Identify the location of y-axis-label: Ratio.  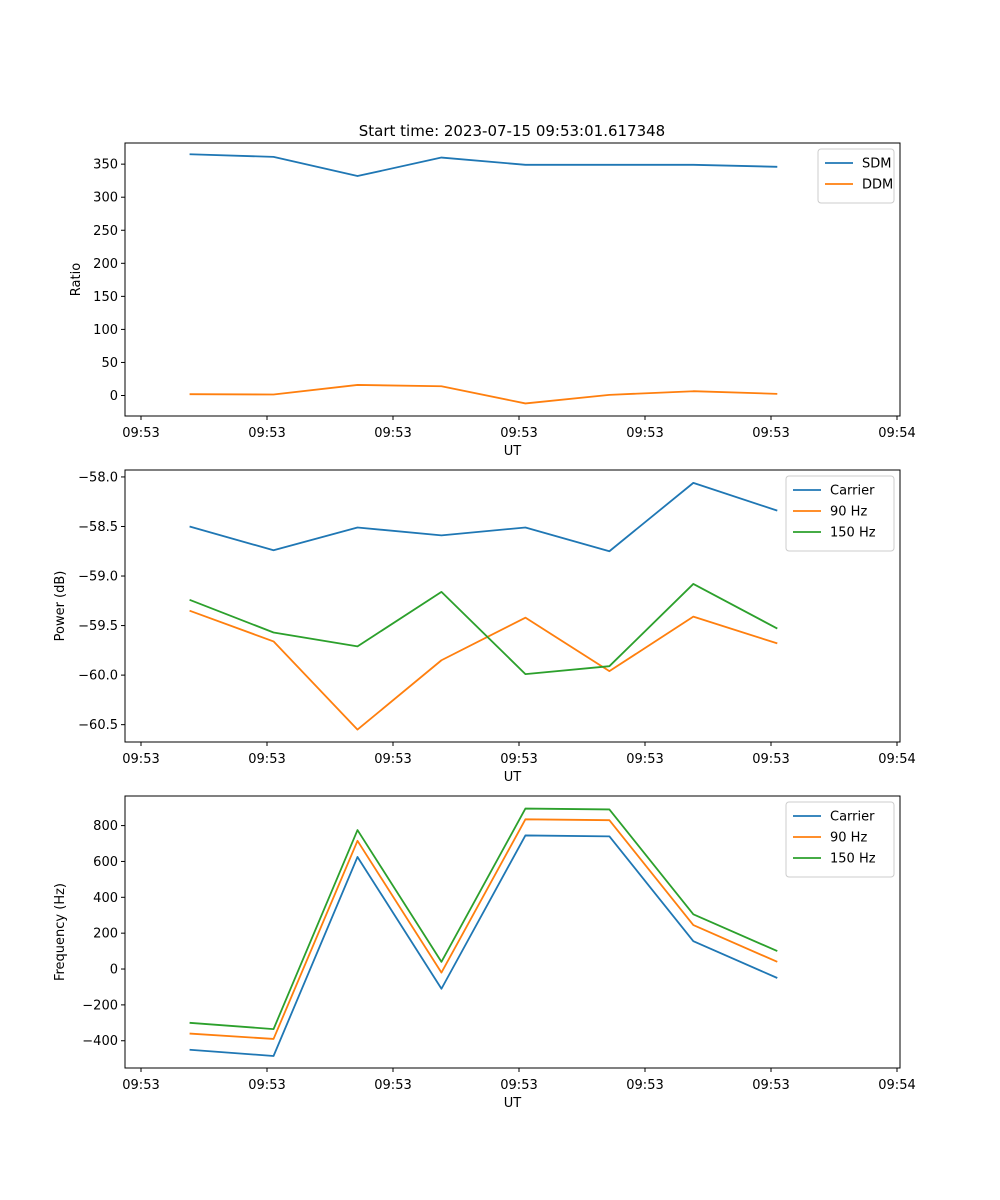
(76, 279).